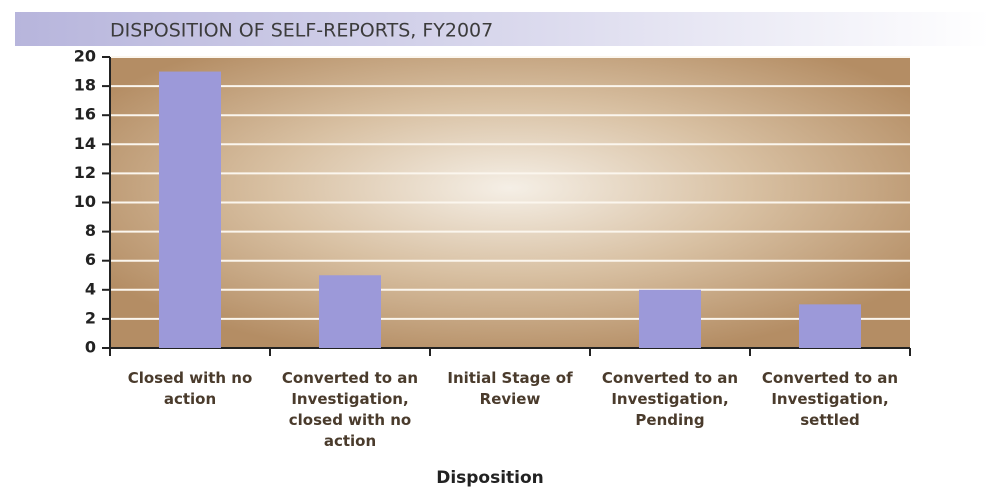  I want to click on y-tick-label: 8, so click(90, 230).